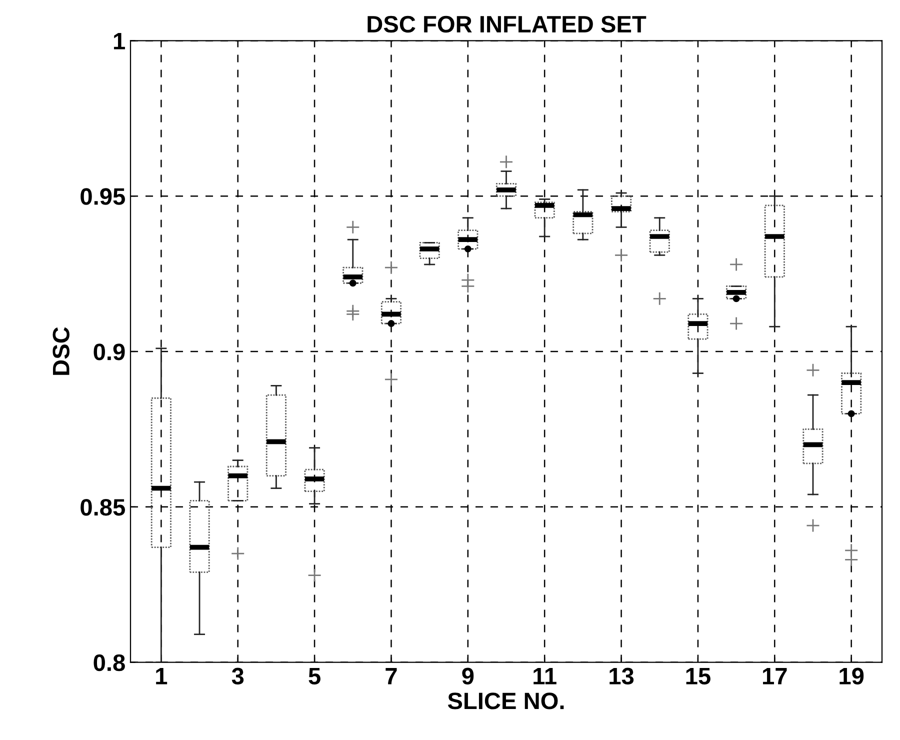  I want to click on x-tick-label: 13, so click(622, 676).